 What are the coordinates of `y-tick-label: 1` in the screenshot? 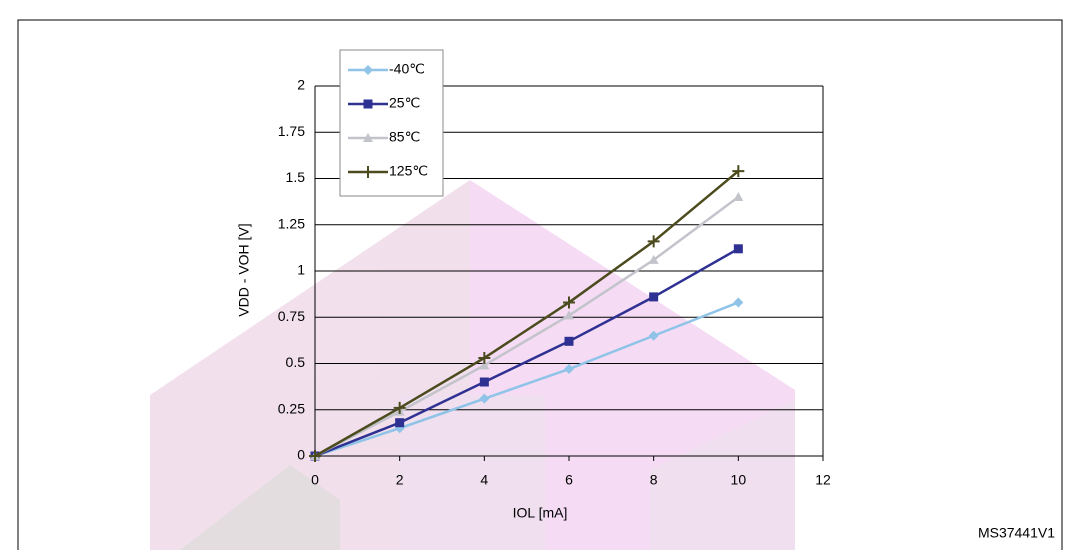 It's located at (301, 270).